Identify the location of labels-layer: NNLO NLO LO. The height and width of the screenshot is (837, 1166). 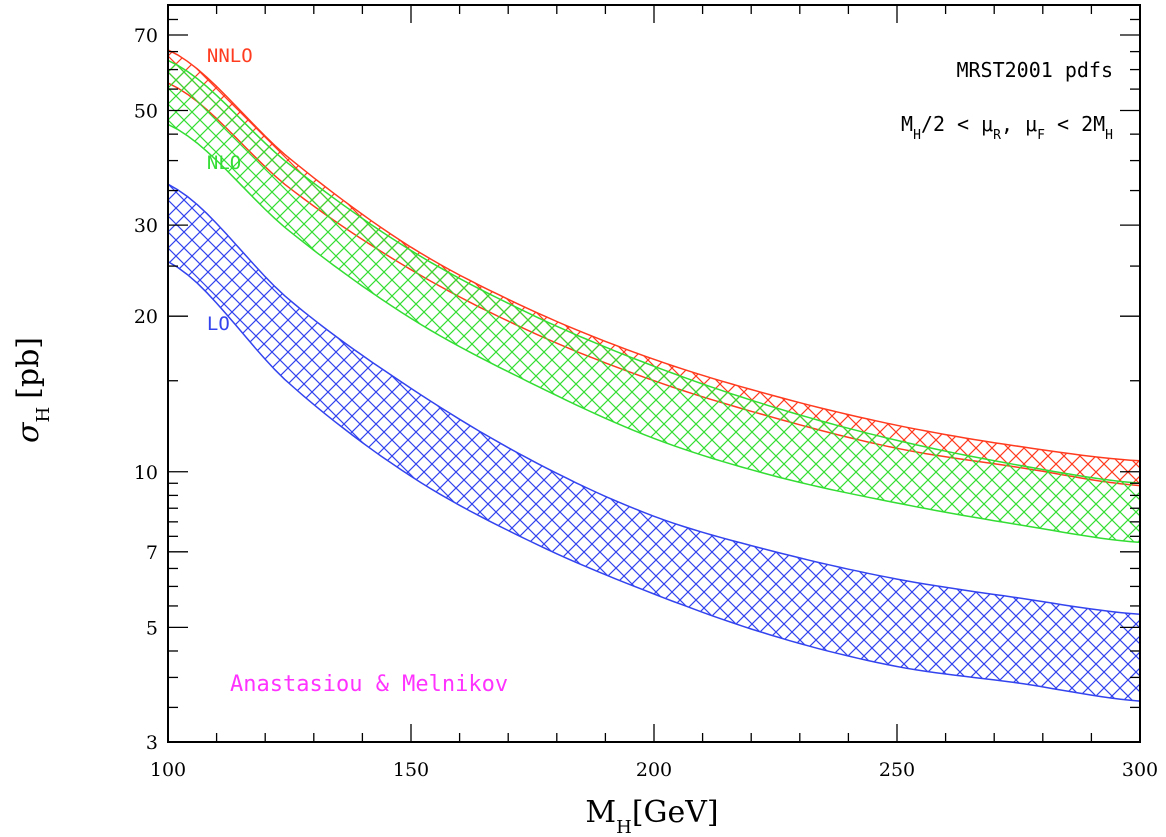
(230, 190).